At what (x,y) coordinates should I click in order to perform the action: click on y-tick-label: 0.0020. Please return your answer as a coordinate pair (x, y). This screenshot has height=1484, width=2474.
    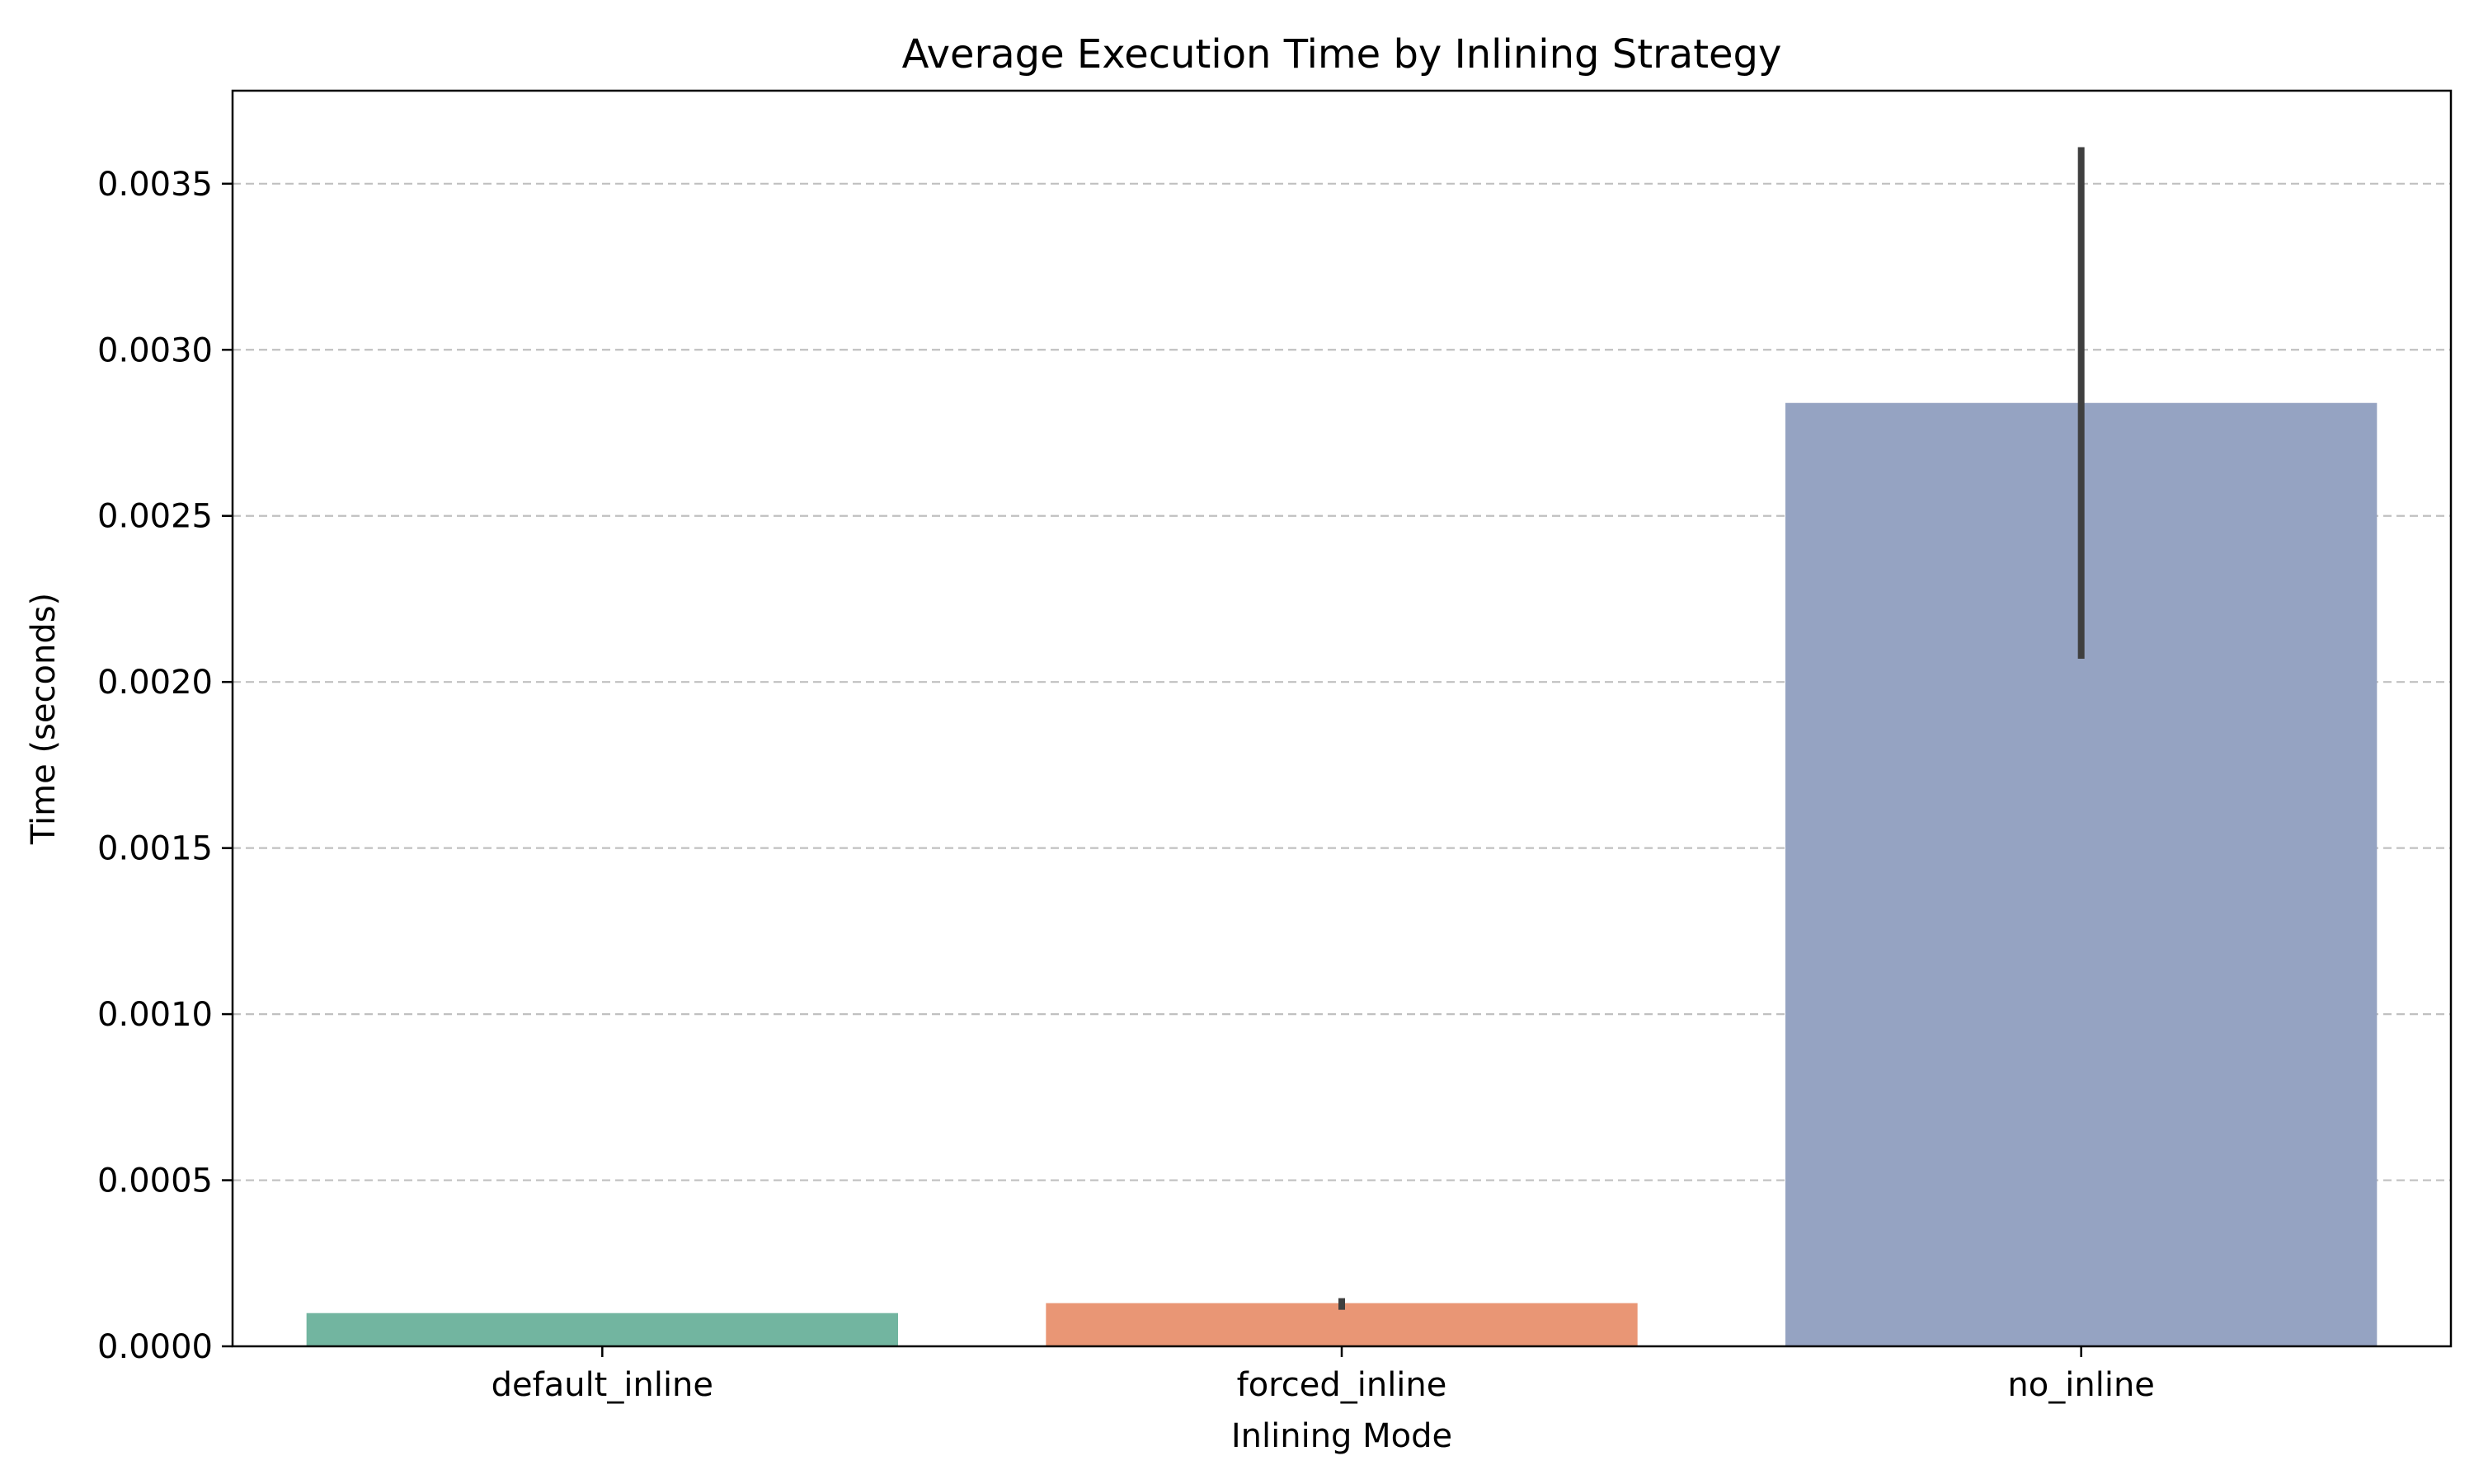
    Looking at the image, I should click on (155, 683).